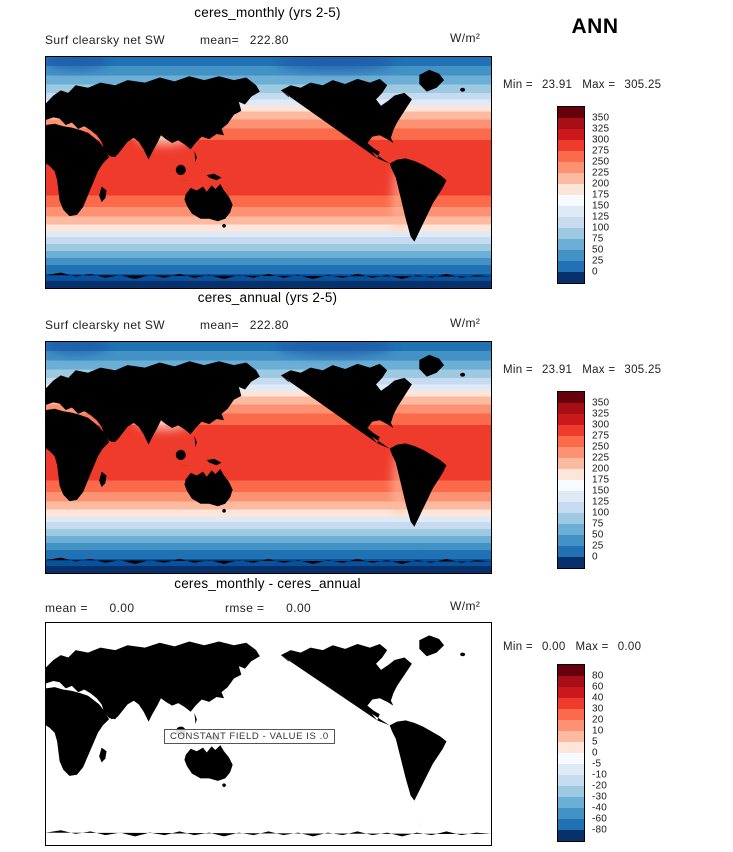 This screenshot has width=733, height=852. Describe the element at coordinates (601, 491) in the screenshot. I see `colorbar-tick-label: 150` at that location.